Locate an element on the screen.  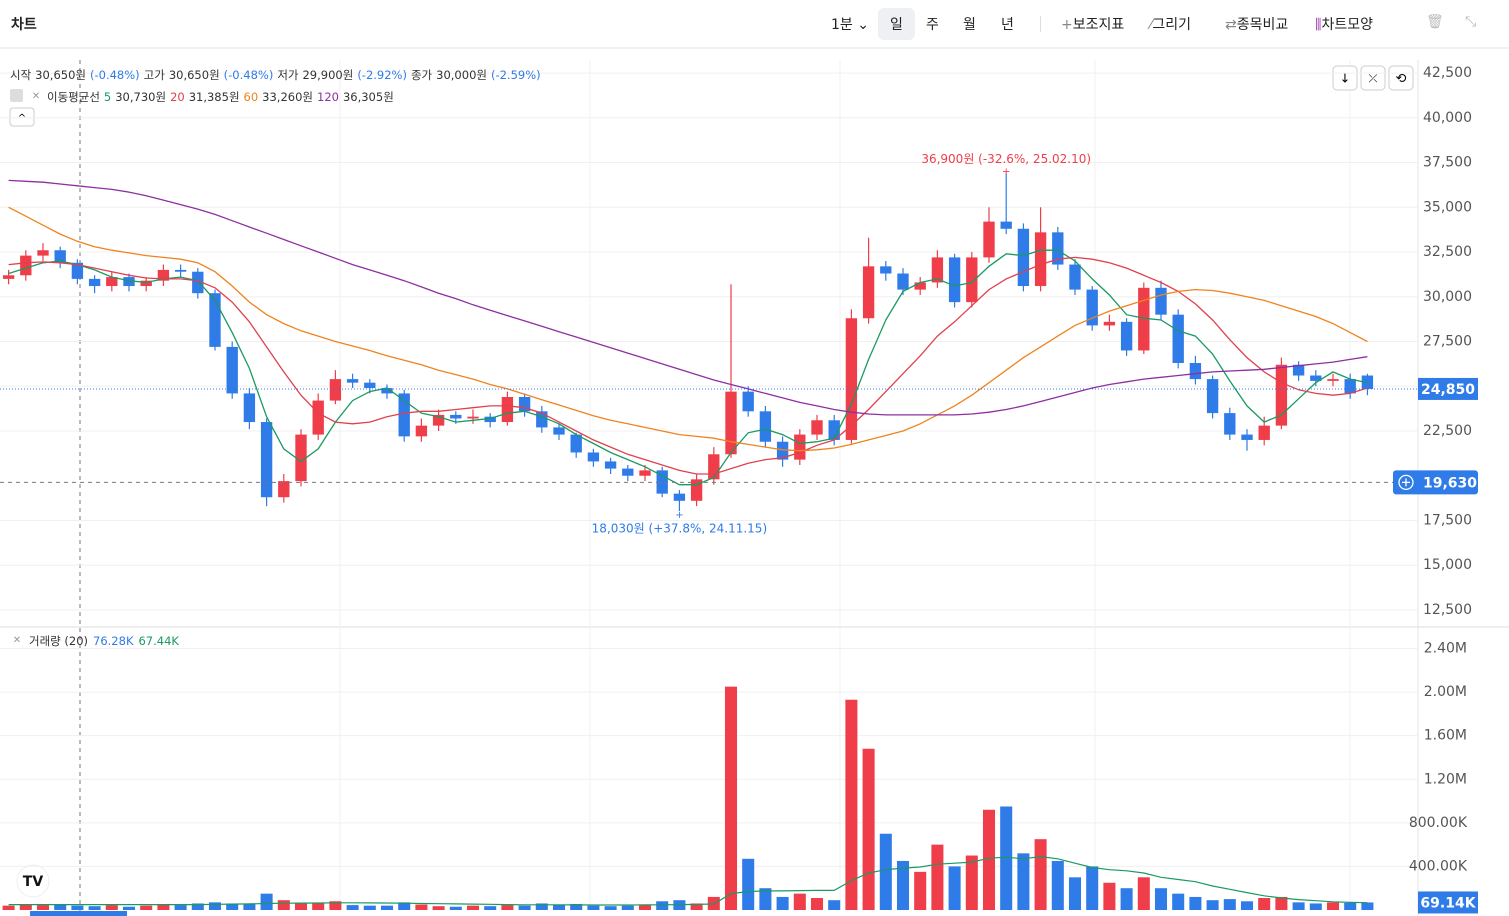
interval-button: 월 is located at coordinates (969, 25).